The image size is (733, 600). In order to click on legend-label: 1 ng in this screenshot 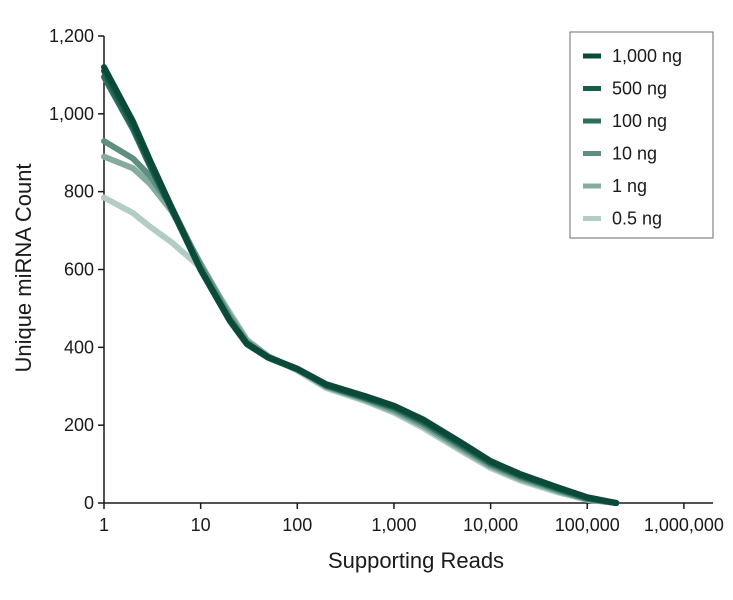, I will do `click(629, 186)`.